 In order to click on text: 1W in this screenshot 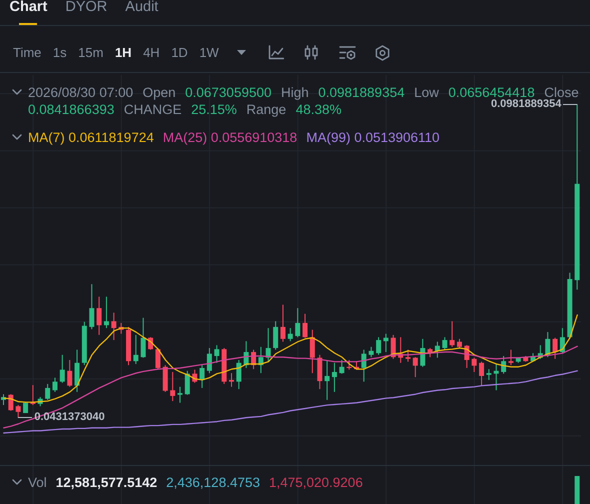, I will do `click(209, 52)`.